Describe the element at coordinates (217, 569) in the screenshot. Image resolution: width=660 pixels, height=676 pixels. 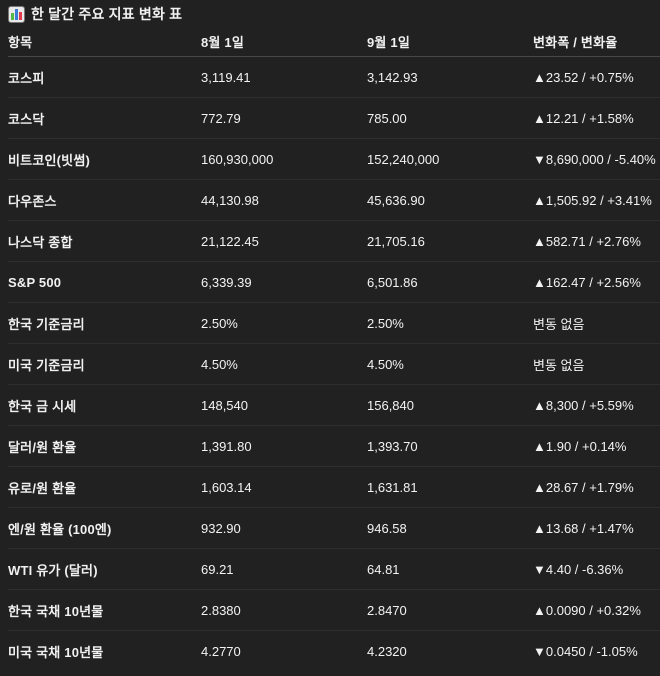
I see `row-value: 69.21` at that location.